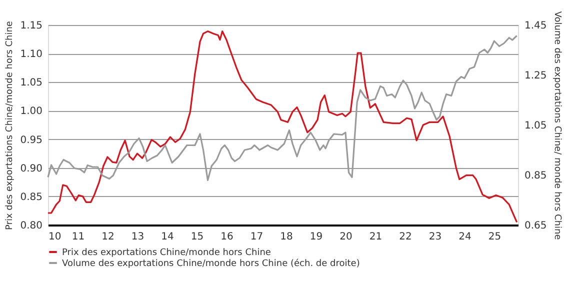 The width and height of the screenshot is (580, 290). What do you see at coordinates (405, 237) in the screenshot?
I see `x-tick-label: 22` at bounding box center [405, 237].